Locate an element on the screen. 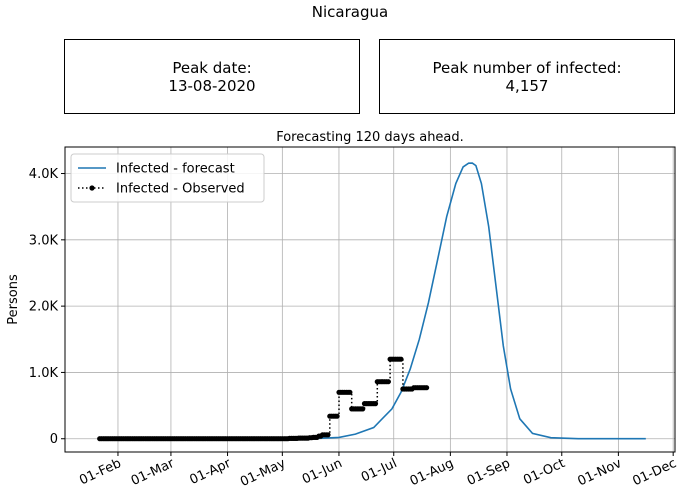 The width and height of the screenshot is (700, 500). x-tick-label: 01-Feb is located at coordinates (100, 472).